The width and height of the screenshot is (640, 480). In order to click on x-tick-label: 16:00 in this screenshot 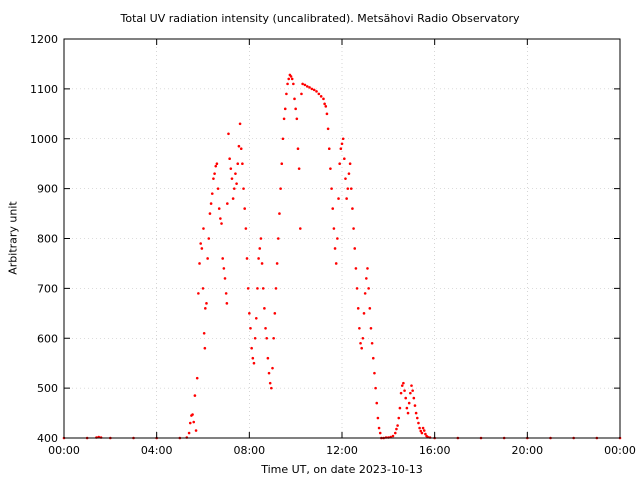, I will do `click(435, 450)`.